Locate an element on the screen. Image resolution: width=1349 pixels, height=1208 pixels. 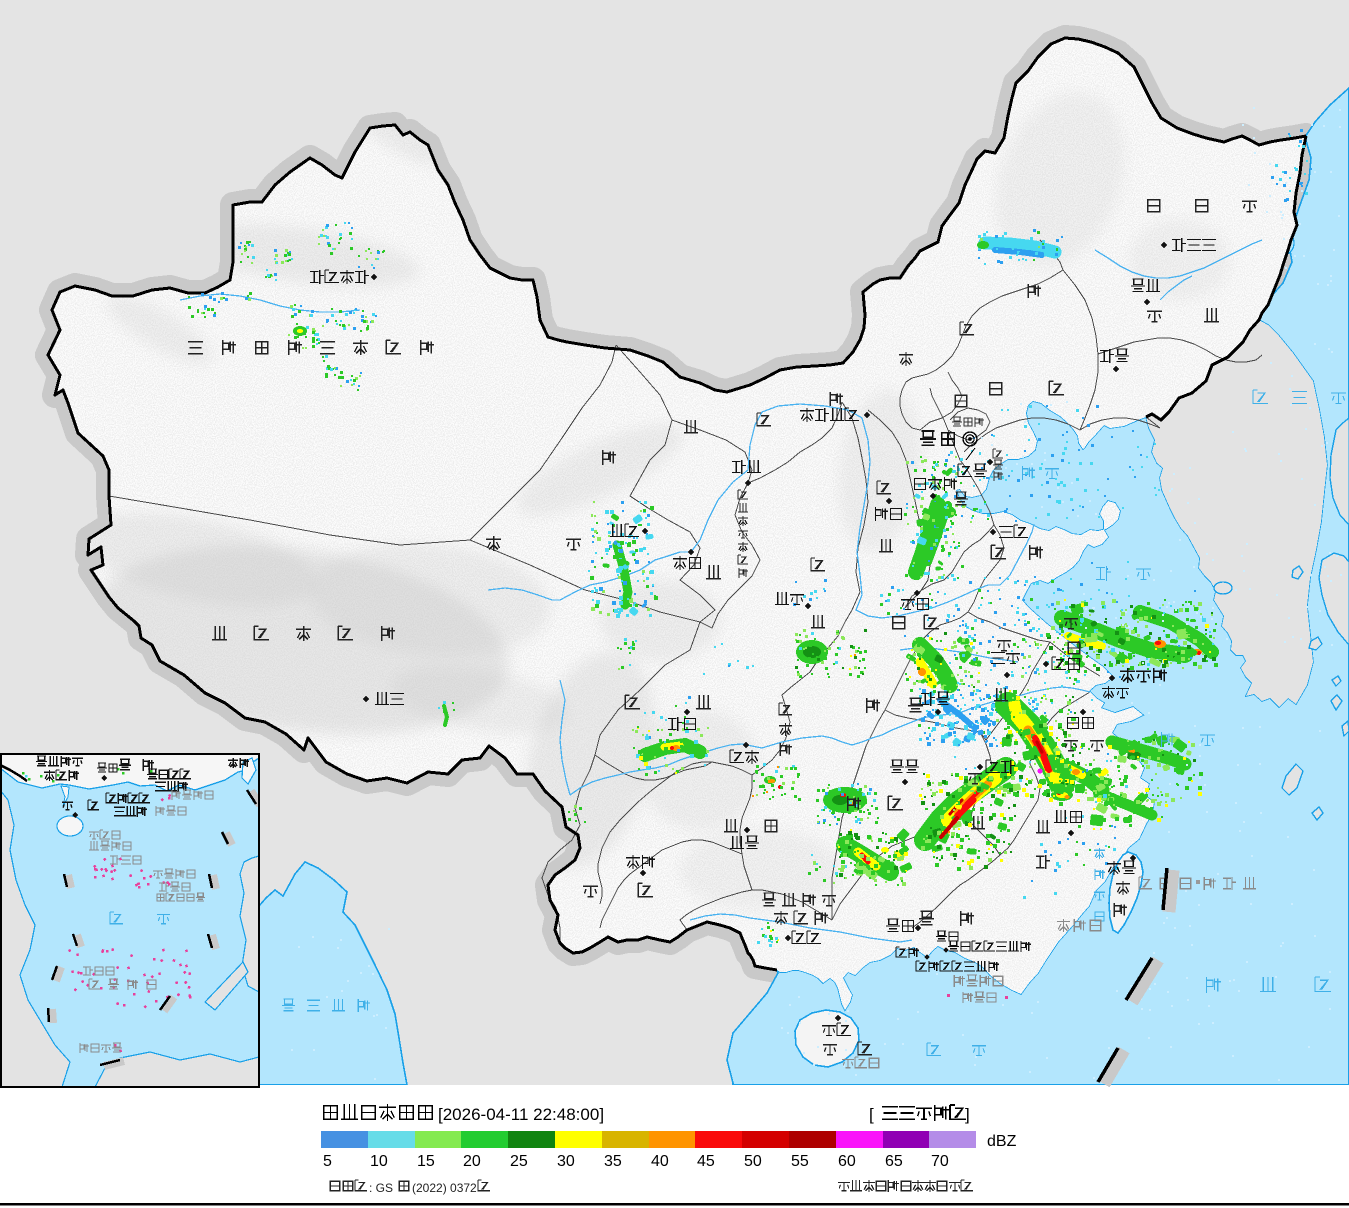
svg-text: 25 is located at coordinates (519, 1161).